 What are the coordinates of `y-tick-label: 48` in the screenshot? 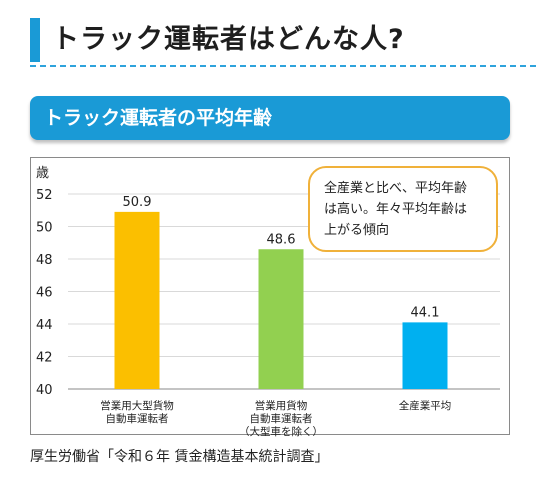 It's located at (44, 260).